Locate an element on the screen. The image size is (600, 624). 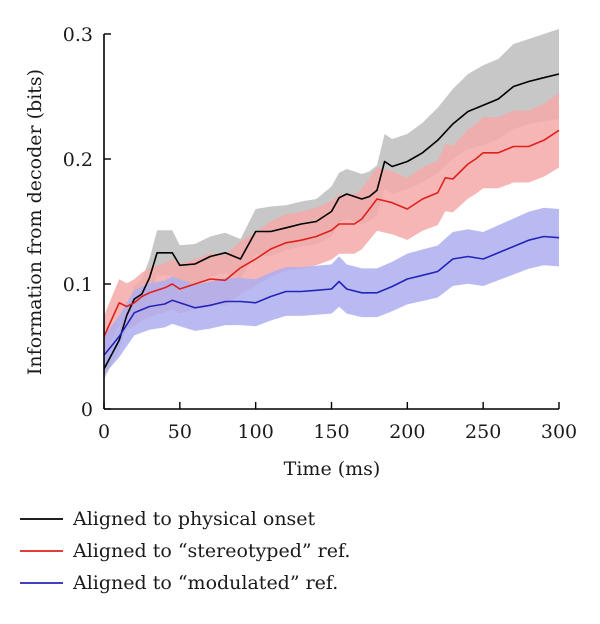
x-tick-label: 50 is located at coordinates (180, 432).